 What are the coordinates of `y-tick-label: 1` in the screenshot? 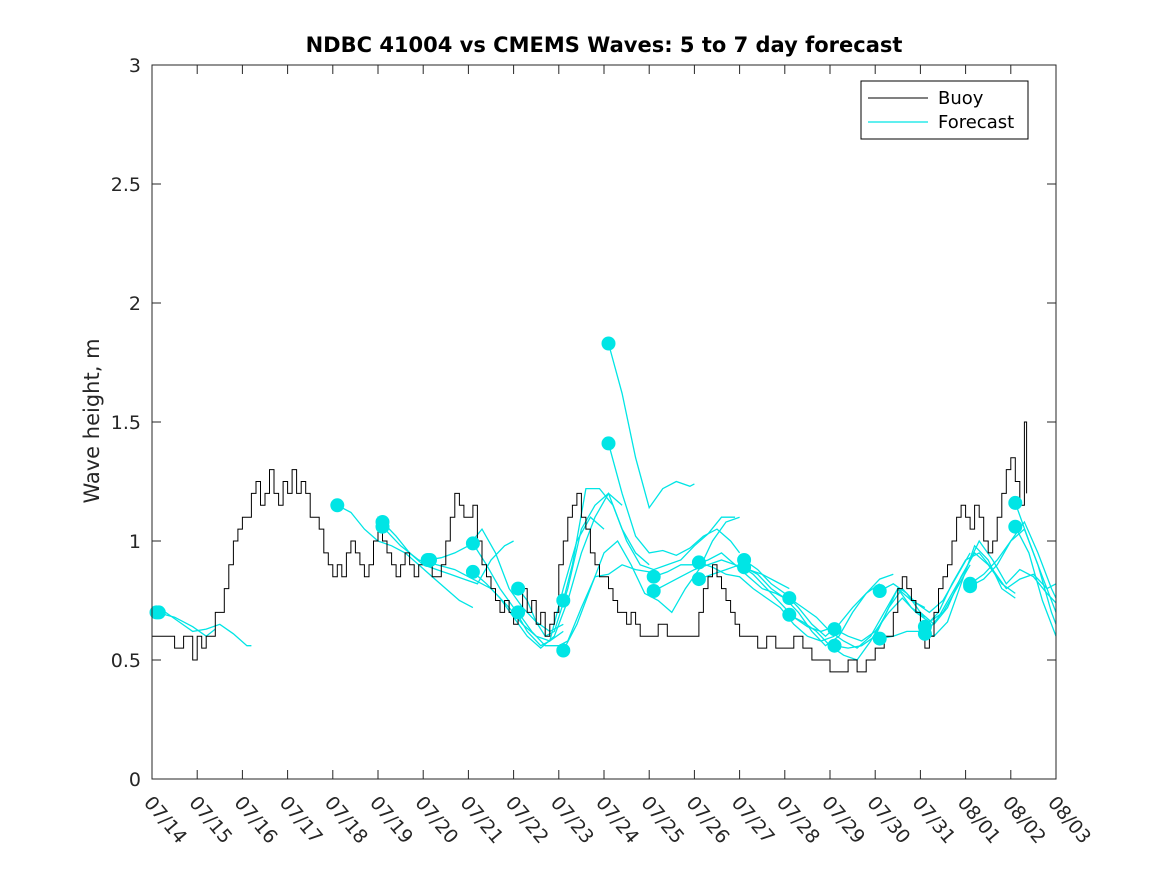 It's located at (135, 542).